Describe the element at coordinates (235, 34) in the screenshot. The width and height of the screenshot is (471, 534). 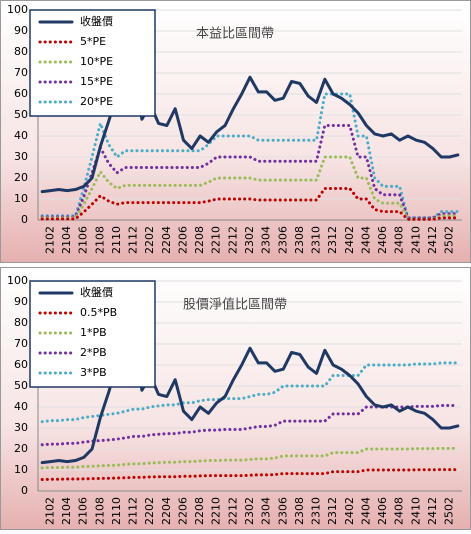
I see `chart-title: 本益比區間帶` at that location.